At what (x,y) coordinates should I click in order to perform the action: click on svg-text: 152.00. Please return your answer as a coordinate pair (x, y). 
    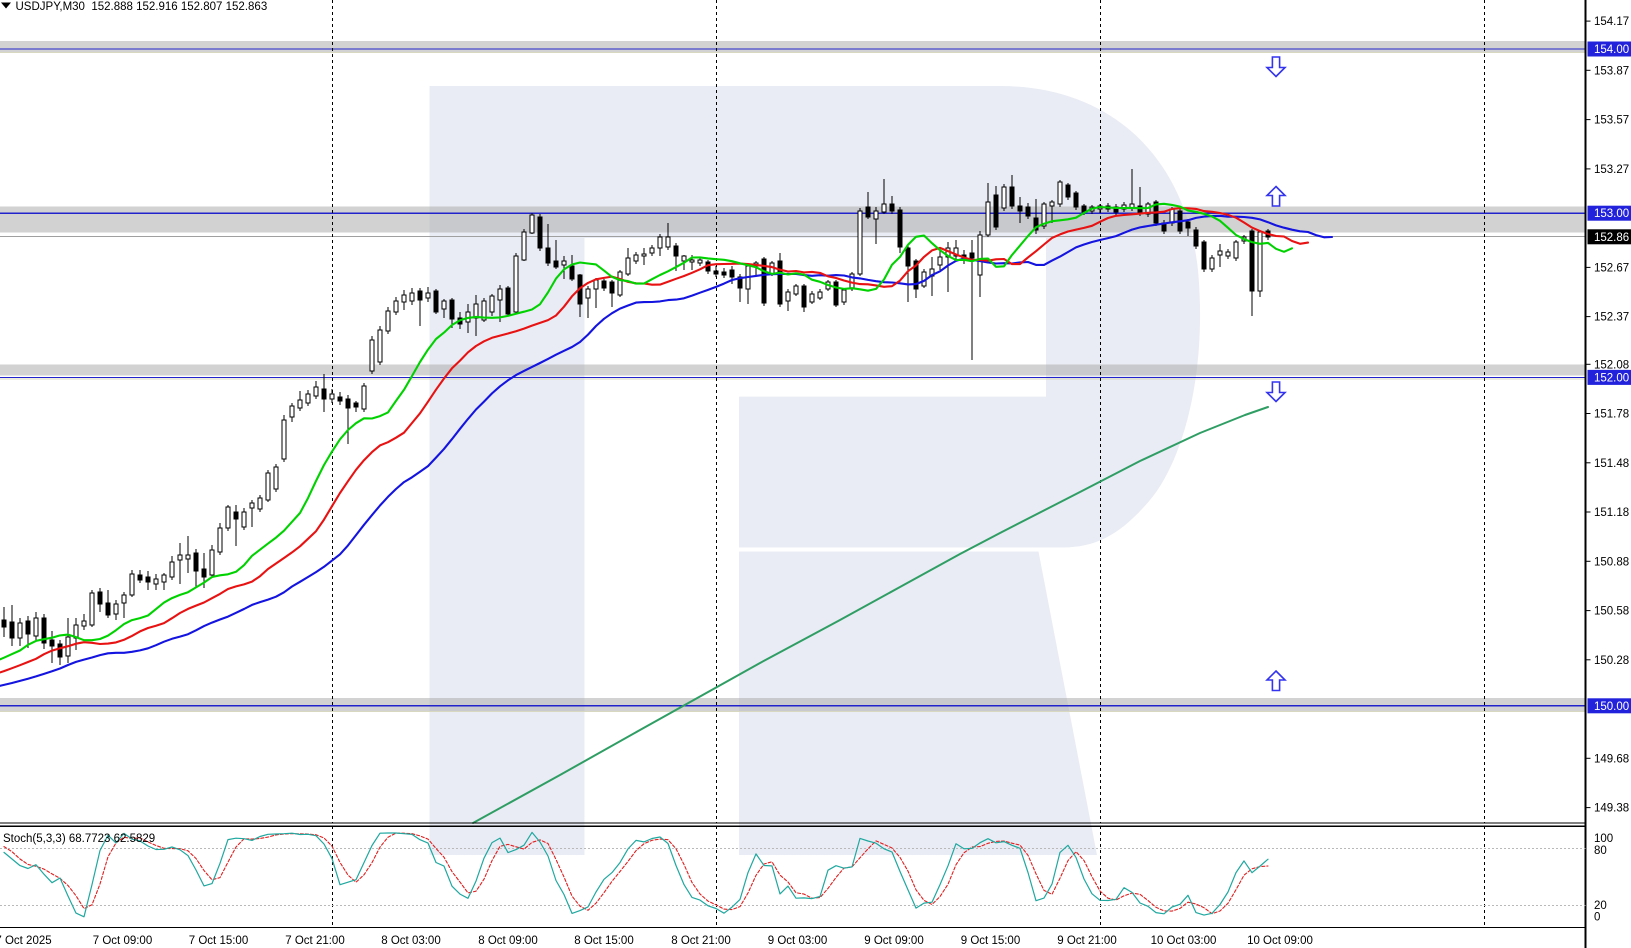
    Looking at the image, I should click on (1611, 378).